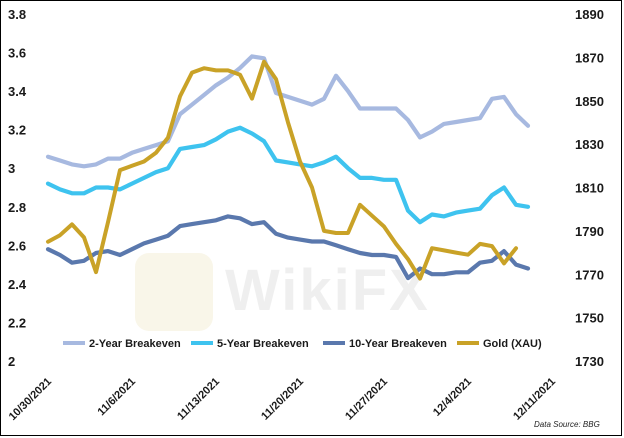 This screenshot has width=624, height=438. I want to click on legend-label: 2-Year Breakeven, so click(135, 344).